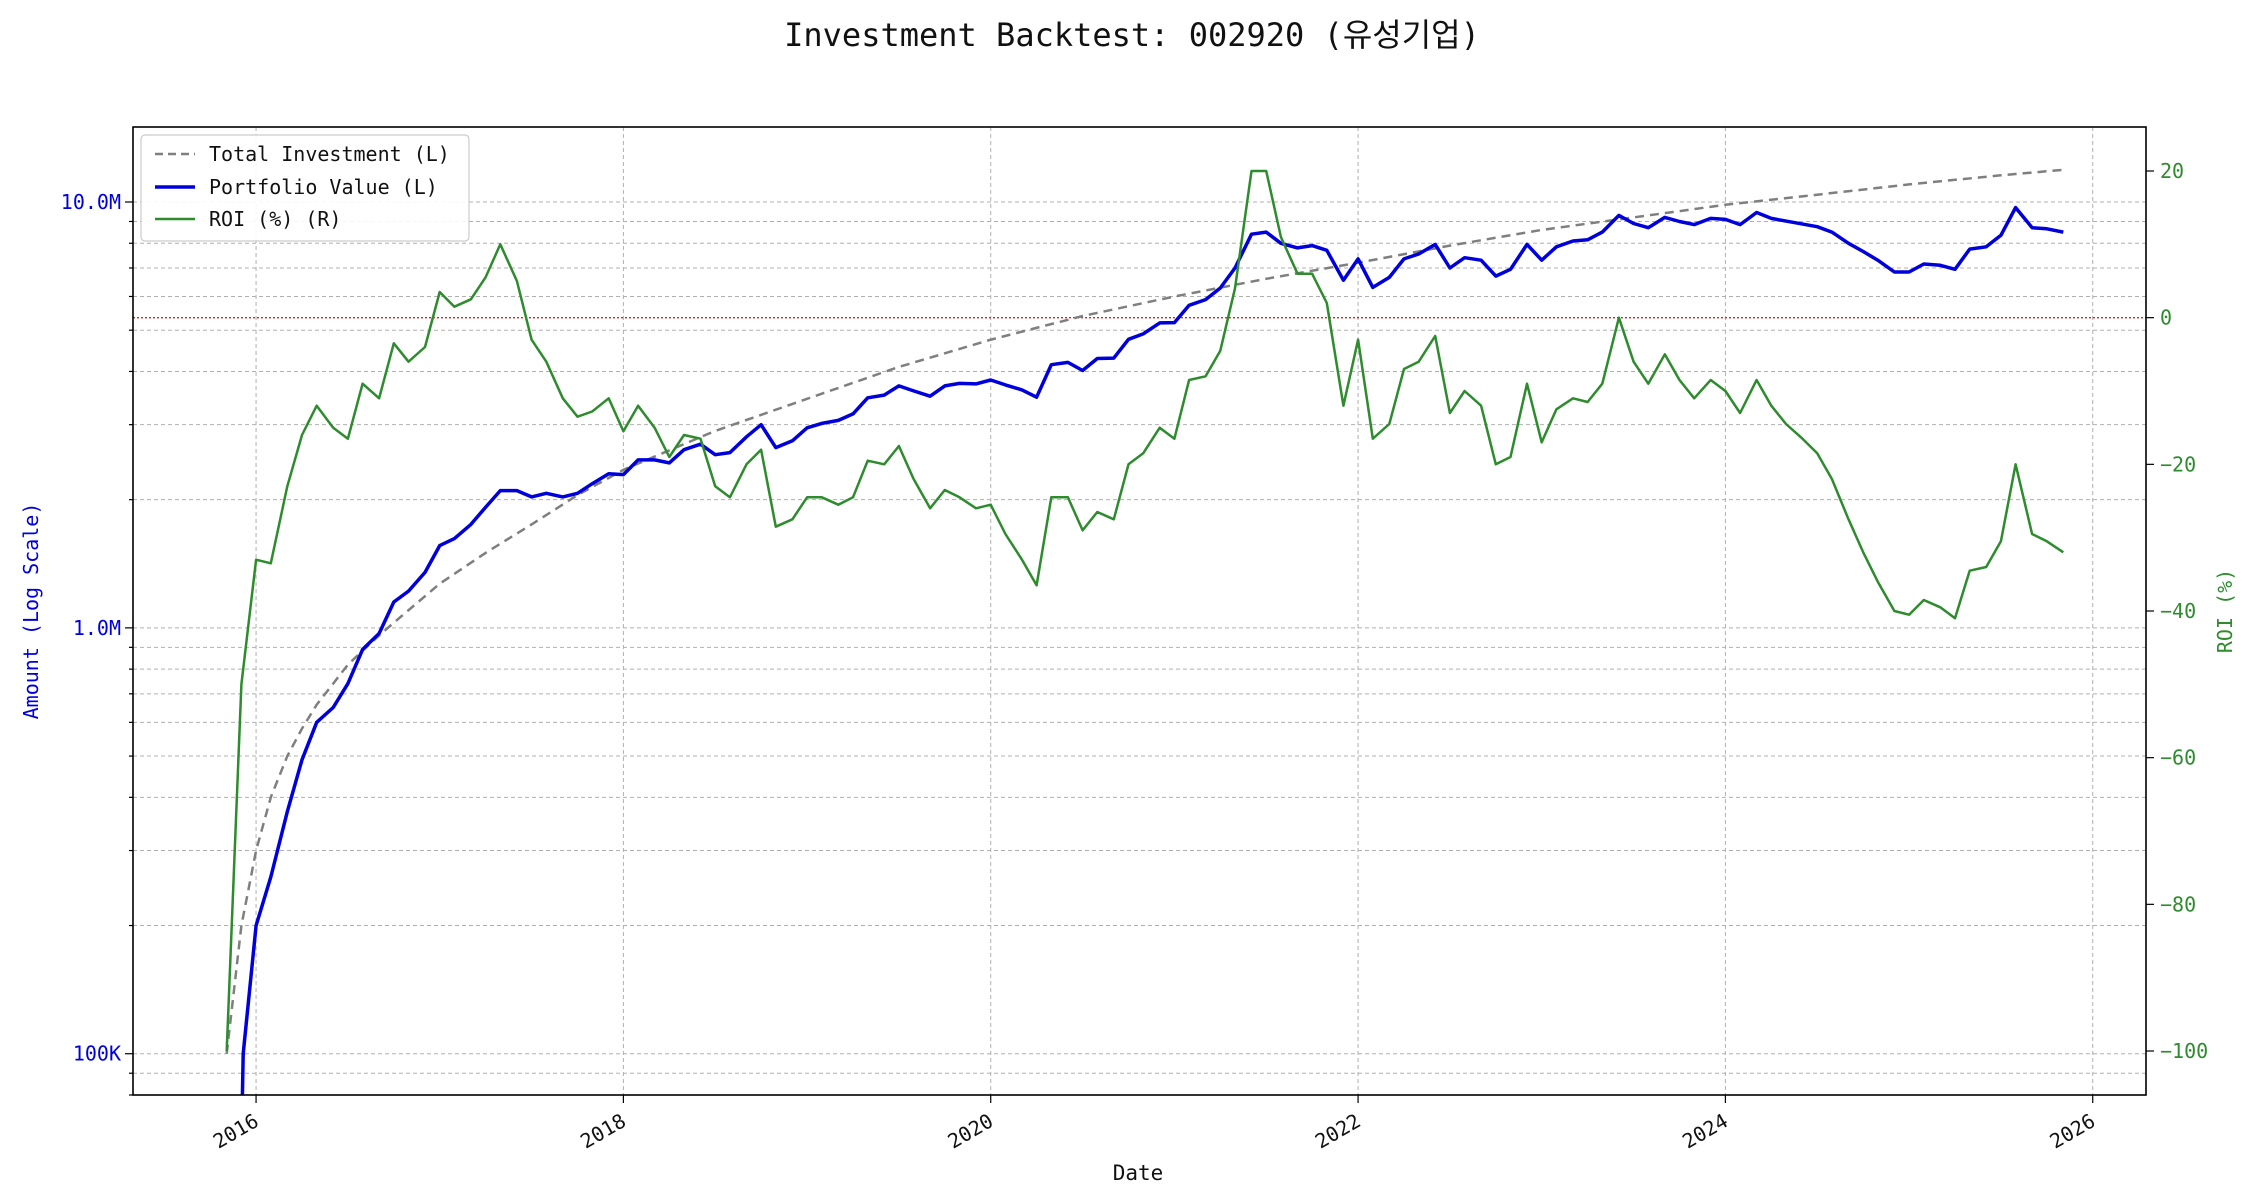 The image size is (2250, 1204). I want to click on left-tick-label: 10.0M, so click(91, 202).